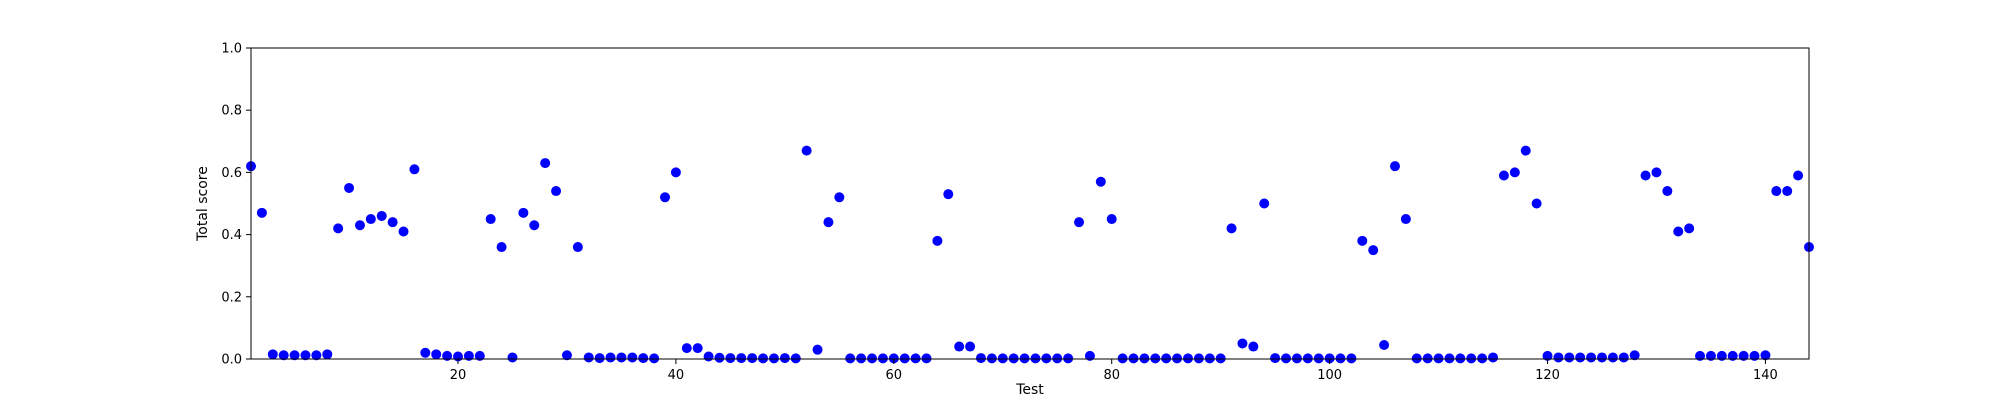  I want to click on y-axis-label: Total score, so click(203, 204).